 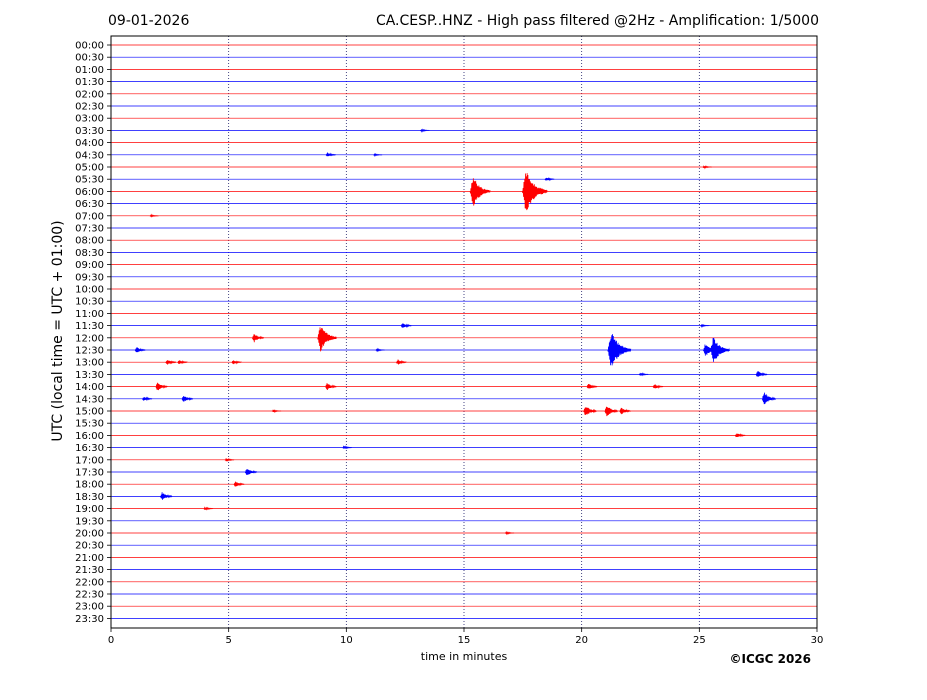 What do you see at coordinates (111, 640) in the screenshot?
I see `x-tick-label: 0` at bounding box center [111, 640].